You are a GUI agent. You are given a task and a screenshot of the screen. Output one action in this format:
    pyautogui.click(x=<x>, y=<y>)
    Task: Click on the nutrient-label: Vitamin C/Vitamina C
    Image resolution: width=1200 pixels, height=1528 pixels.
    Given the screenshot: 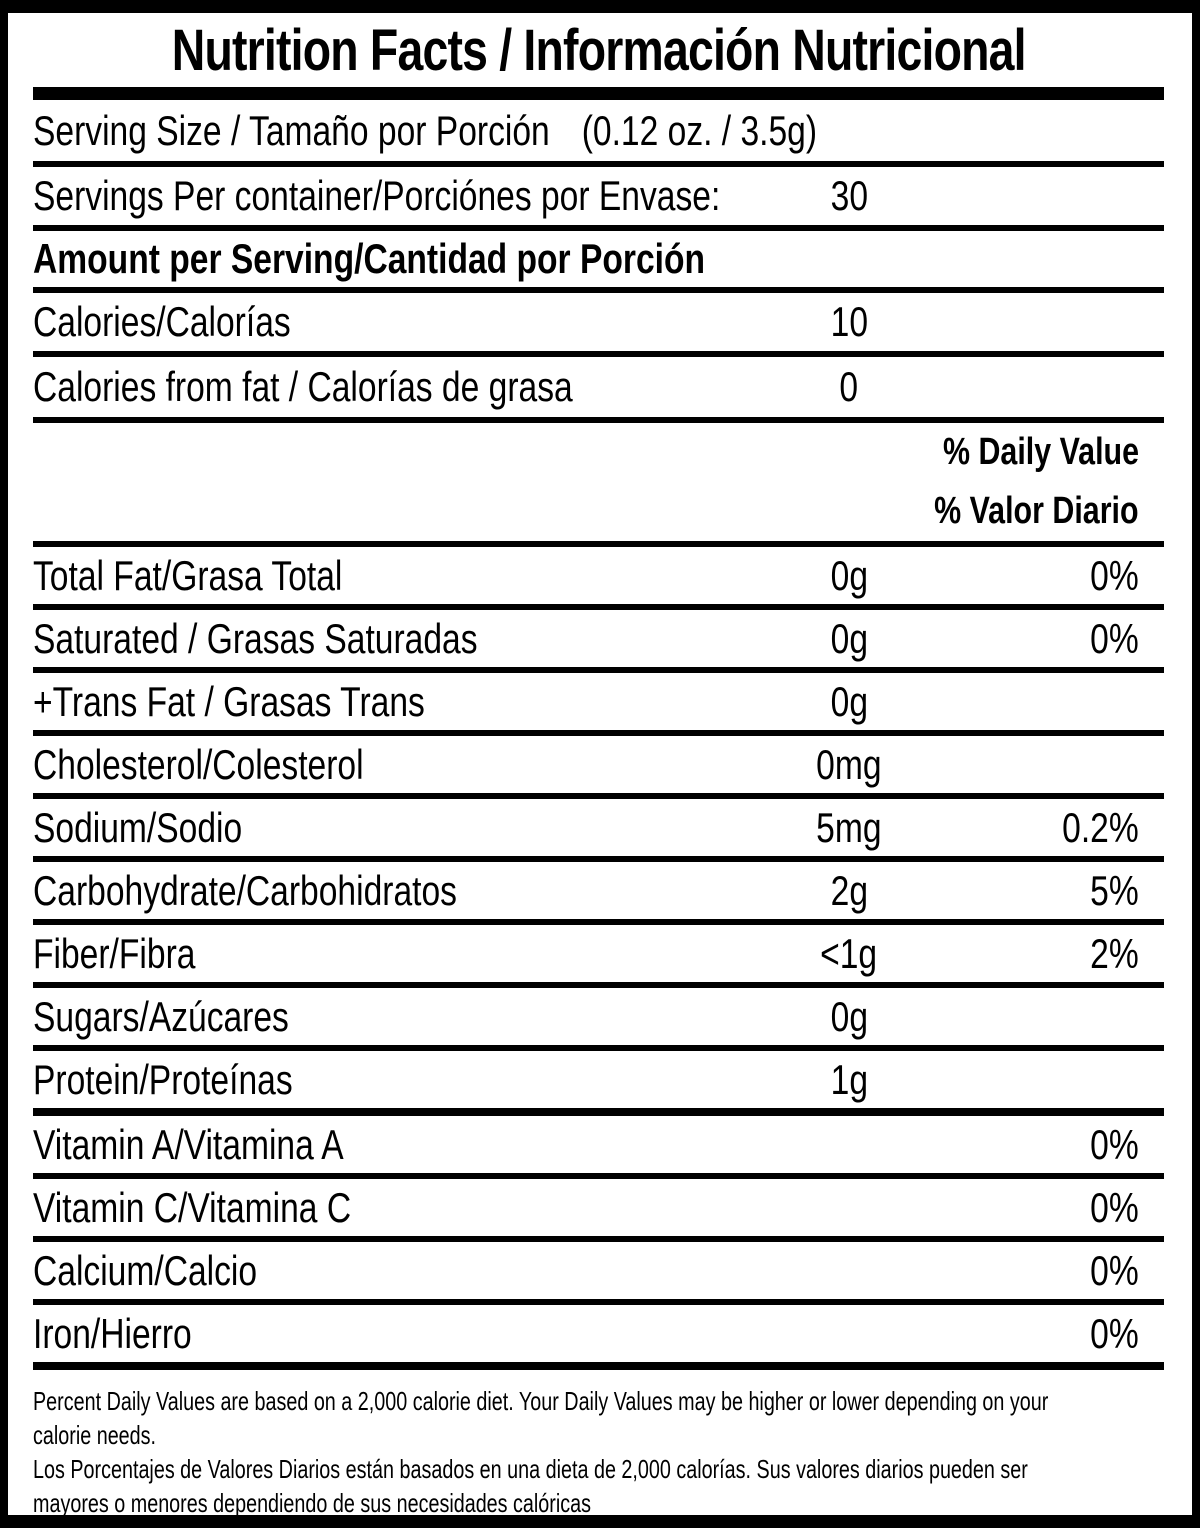 What is the action you would take?
    pyautogui.click(x=192, y=1207)
    